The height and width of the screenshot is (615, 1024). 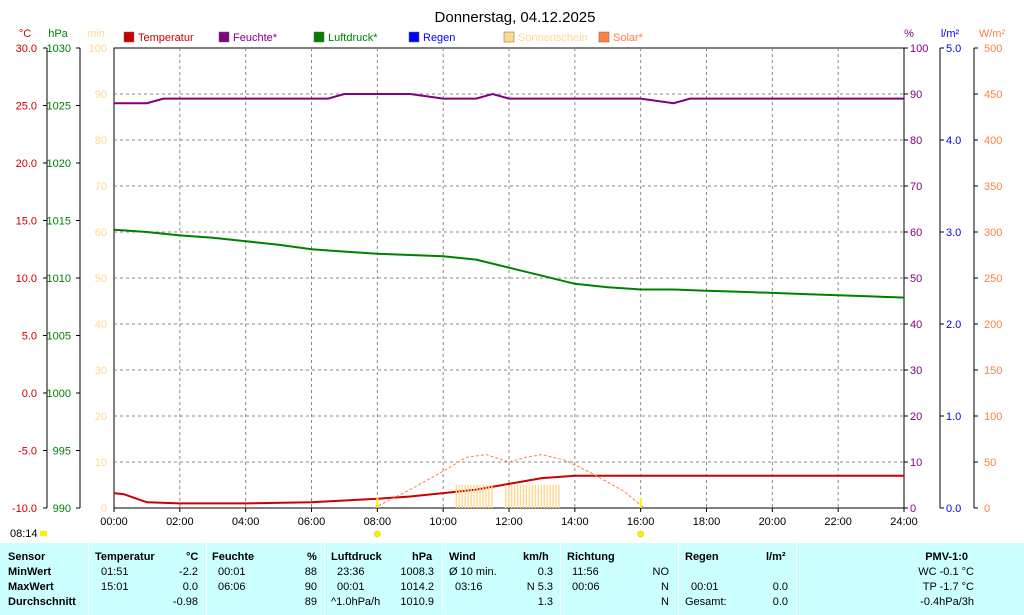 I want to click on axis-tick-label-rain: 1.0, so click(x=953, y=417).